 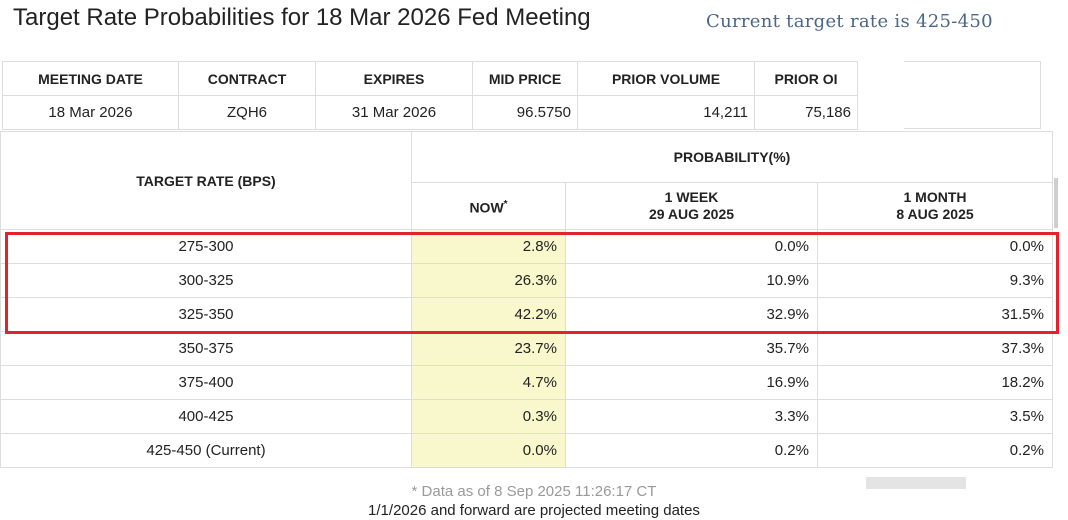 I want to click on month-prob-cell: 0.2%, so click(x=935, y=450).